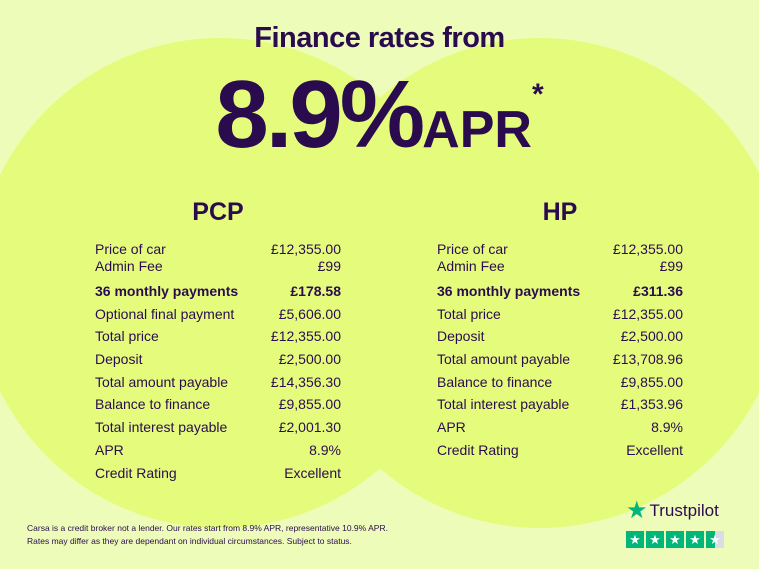 The width and height of the screenshot is (759, 569). I want to click on table-row: 36 monthly payments £178.58, so click(218, 291).